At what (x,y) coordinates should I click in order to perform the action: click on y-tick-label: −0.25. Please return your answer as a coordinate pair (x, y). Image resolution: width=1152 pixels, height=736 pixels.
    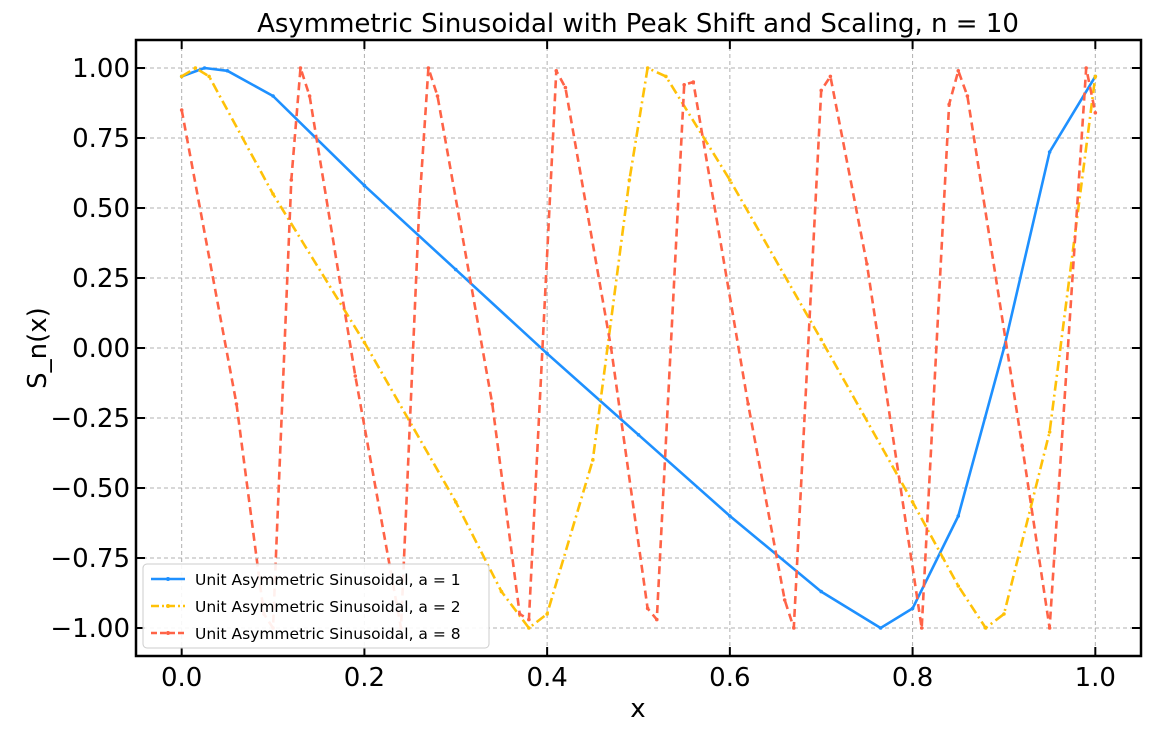
    Looking at the image, I should click on (90, 419).